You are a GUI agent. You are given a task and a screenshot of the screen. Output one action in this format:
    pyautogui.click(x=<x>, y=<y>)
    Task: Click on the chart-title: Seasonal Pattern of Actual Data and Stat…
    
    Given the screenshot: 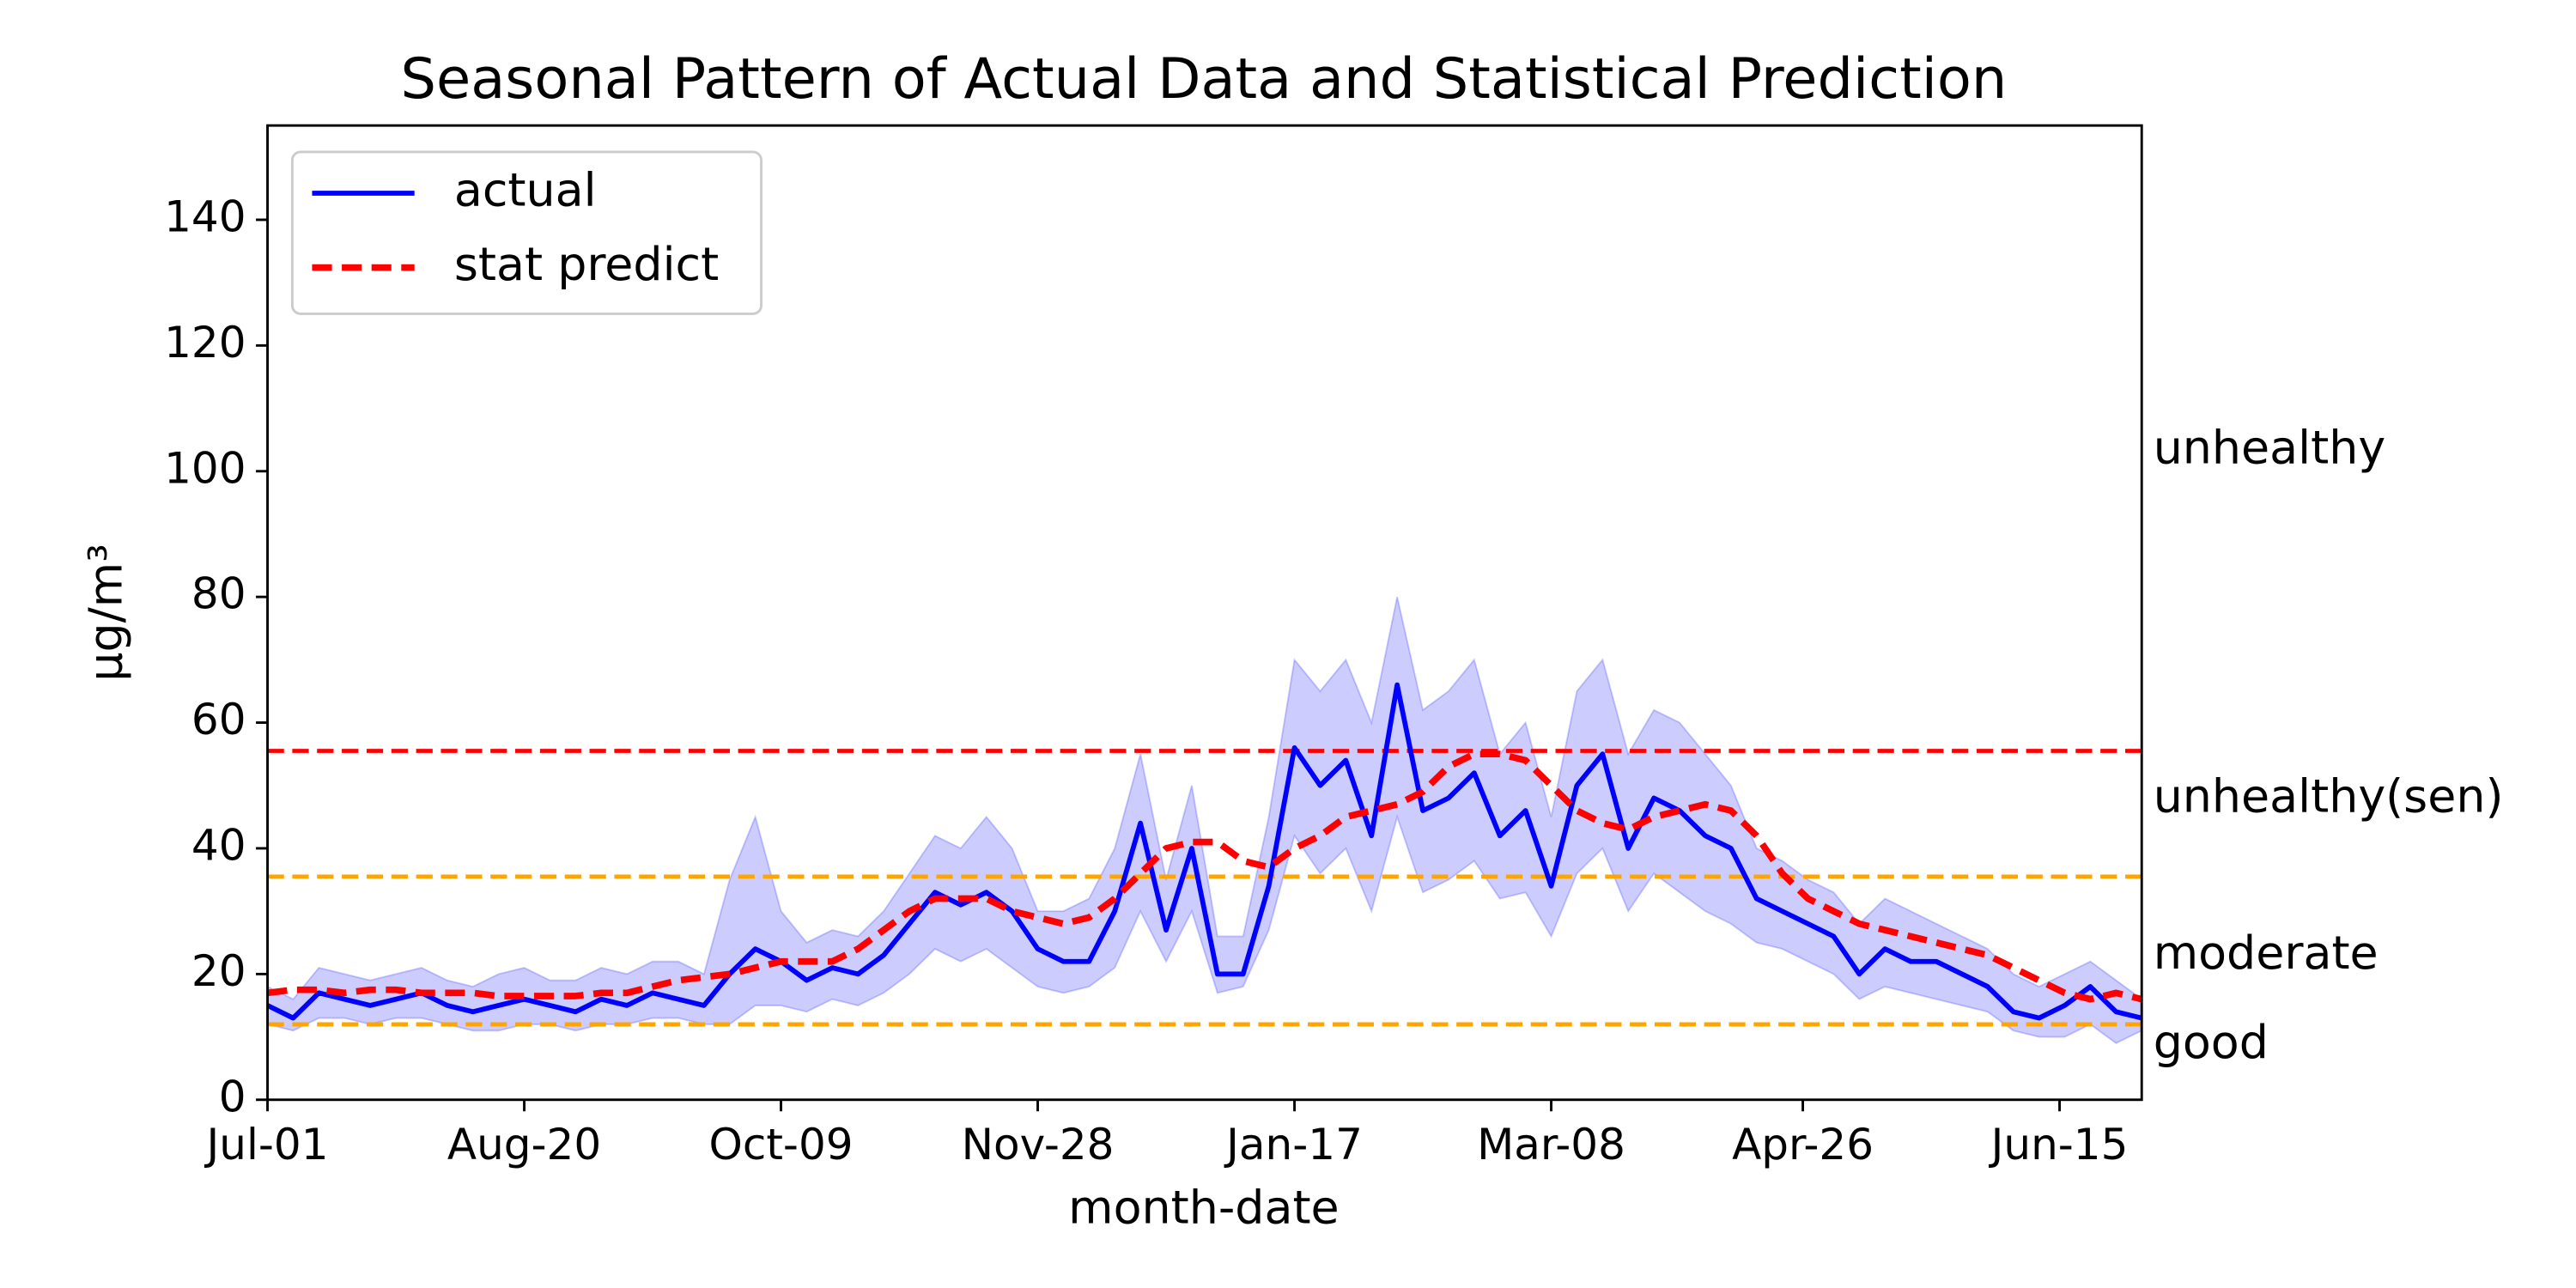 What is the action you would take?
    pyautogui.click(x=1203, y=79)
    